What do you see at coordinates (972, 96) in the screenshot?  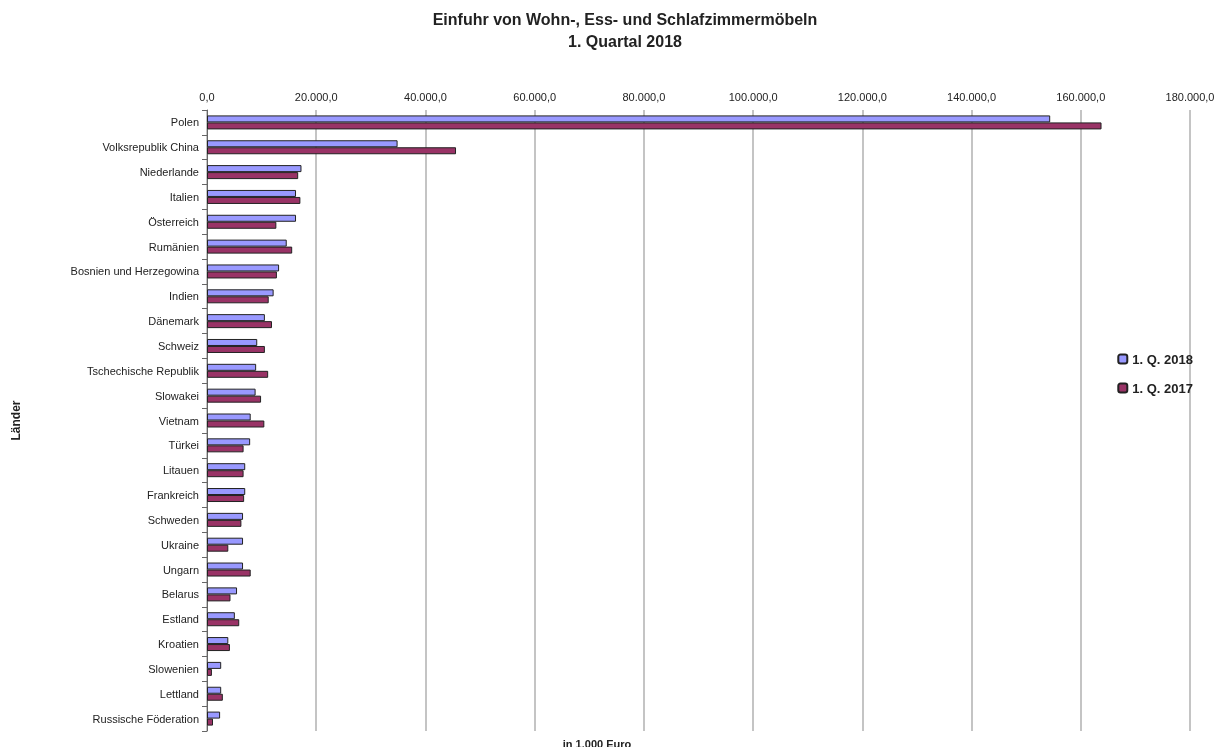 I see `x-tick-label: 140.000,0` at bounding box center [972, 96].